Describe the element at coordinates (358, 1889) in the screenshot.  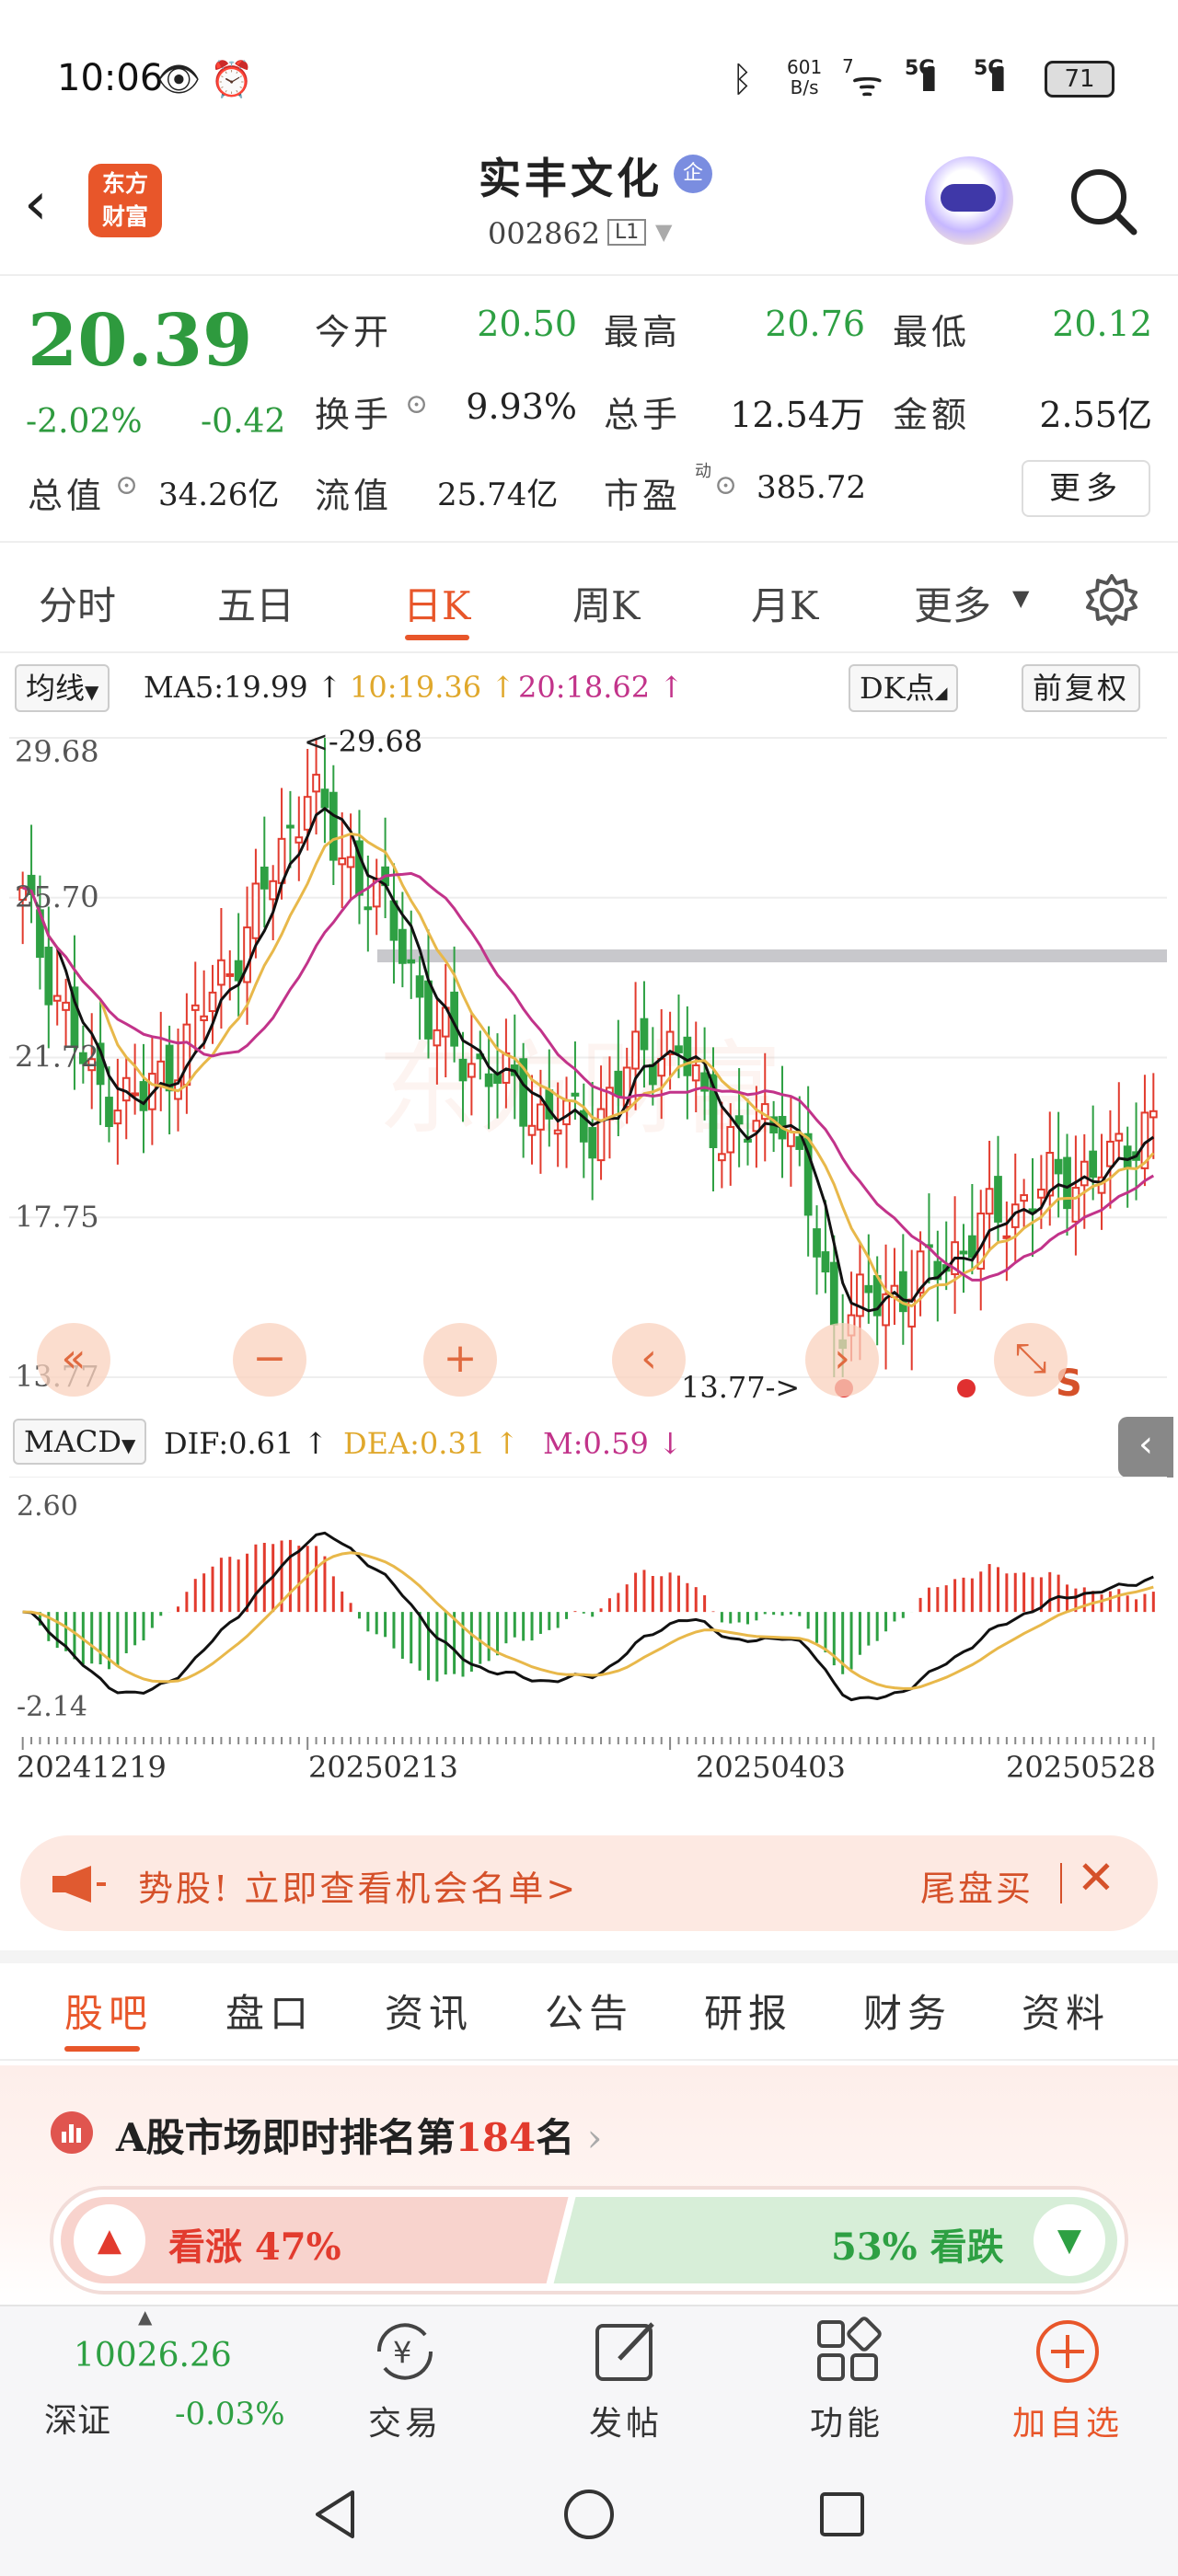
I see `banner-text: 势股! 立即查看机会名单>` at that location.